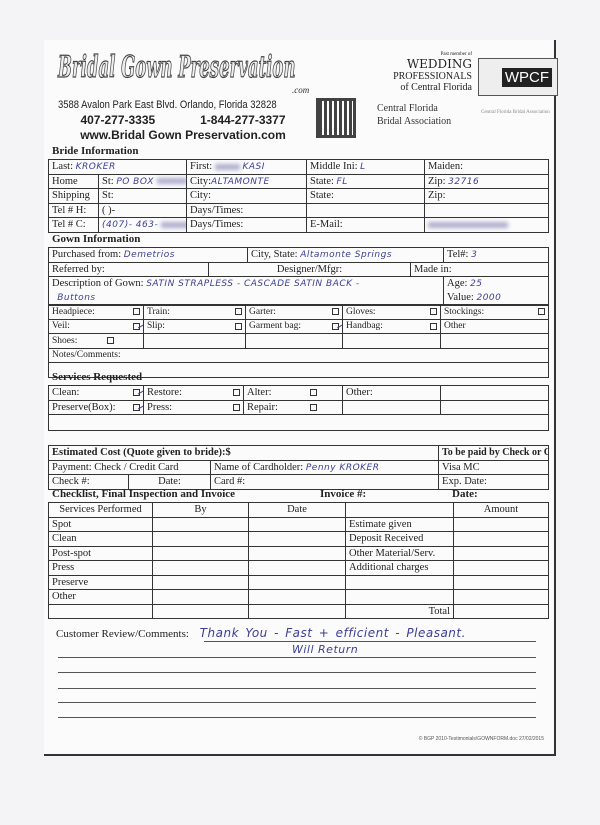 This screenshot has height=825, width=600. I want to click on check-date-field: Date:, so click(169, 482).